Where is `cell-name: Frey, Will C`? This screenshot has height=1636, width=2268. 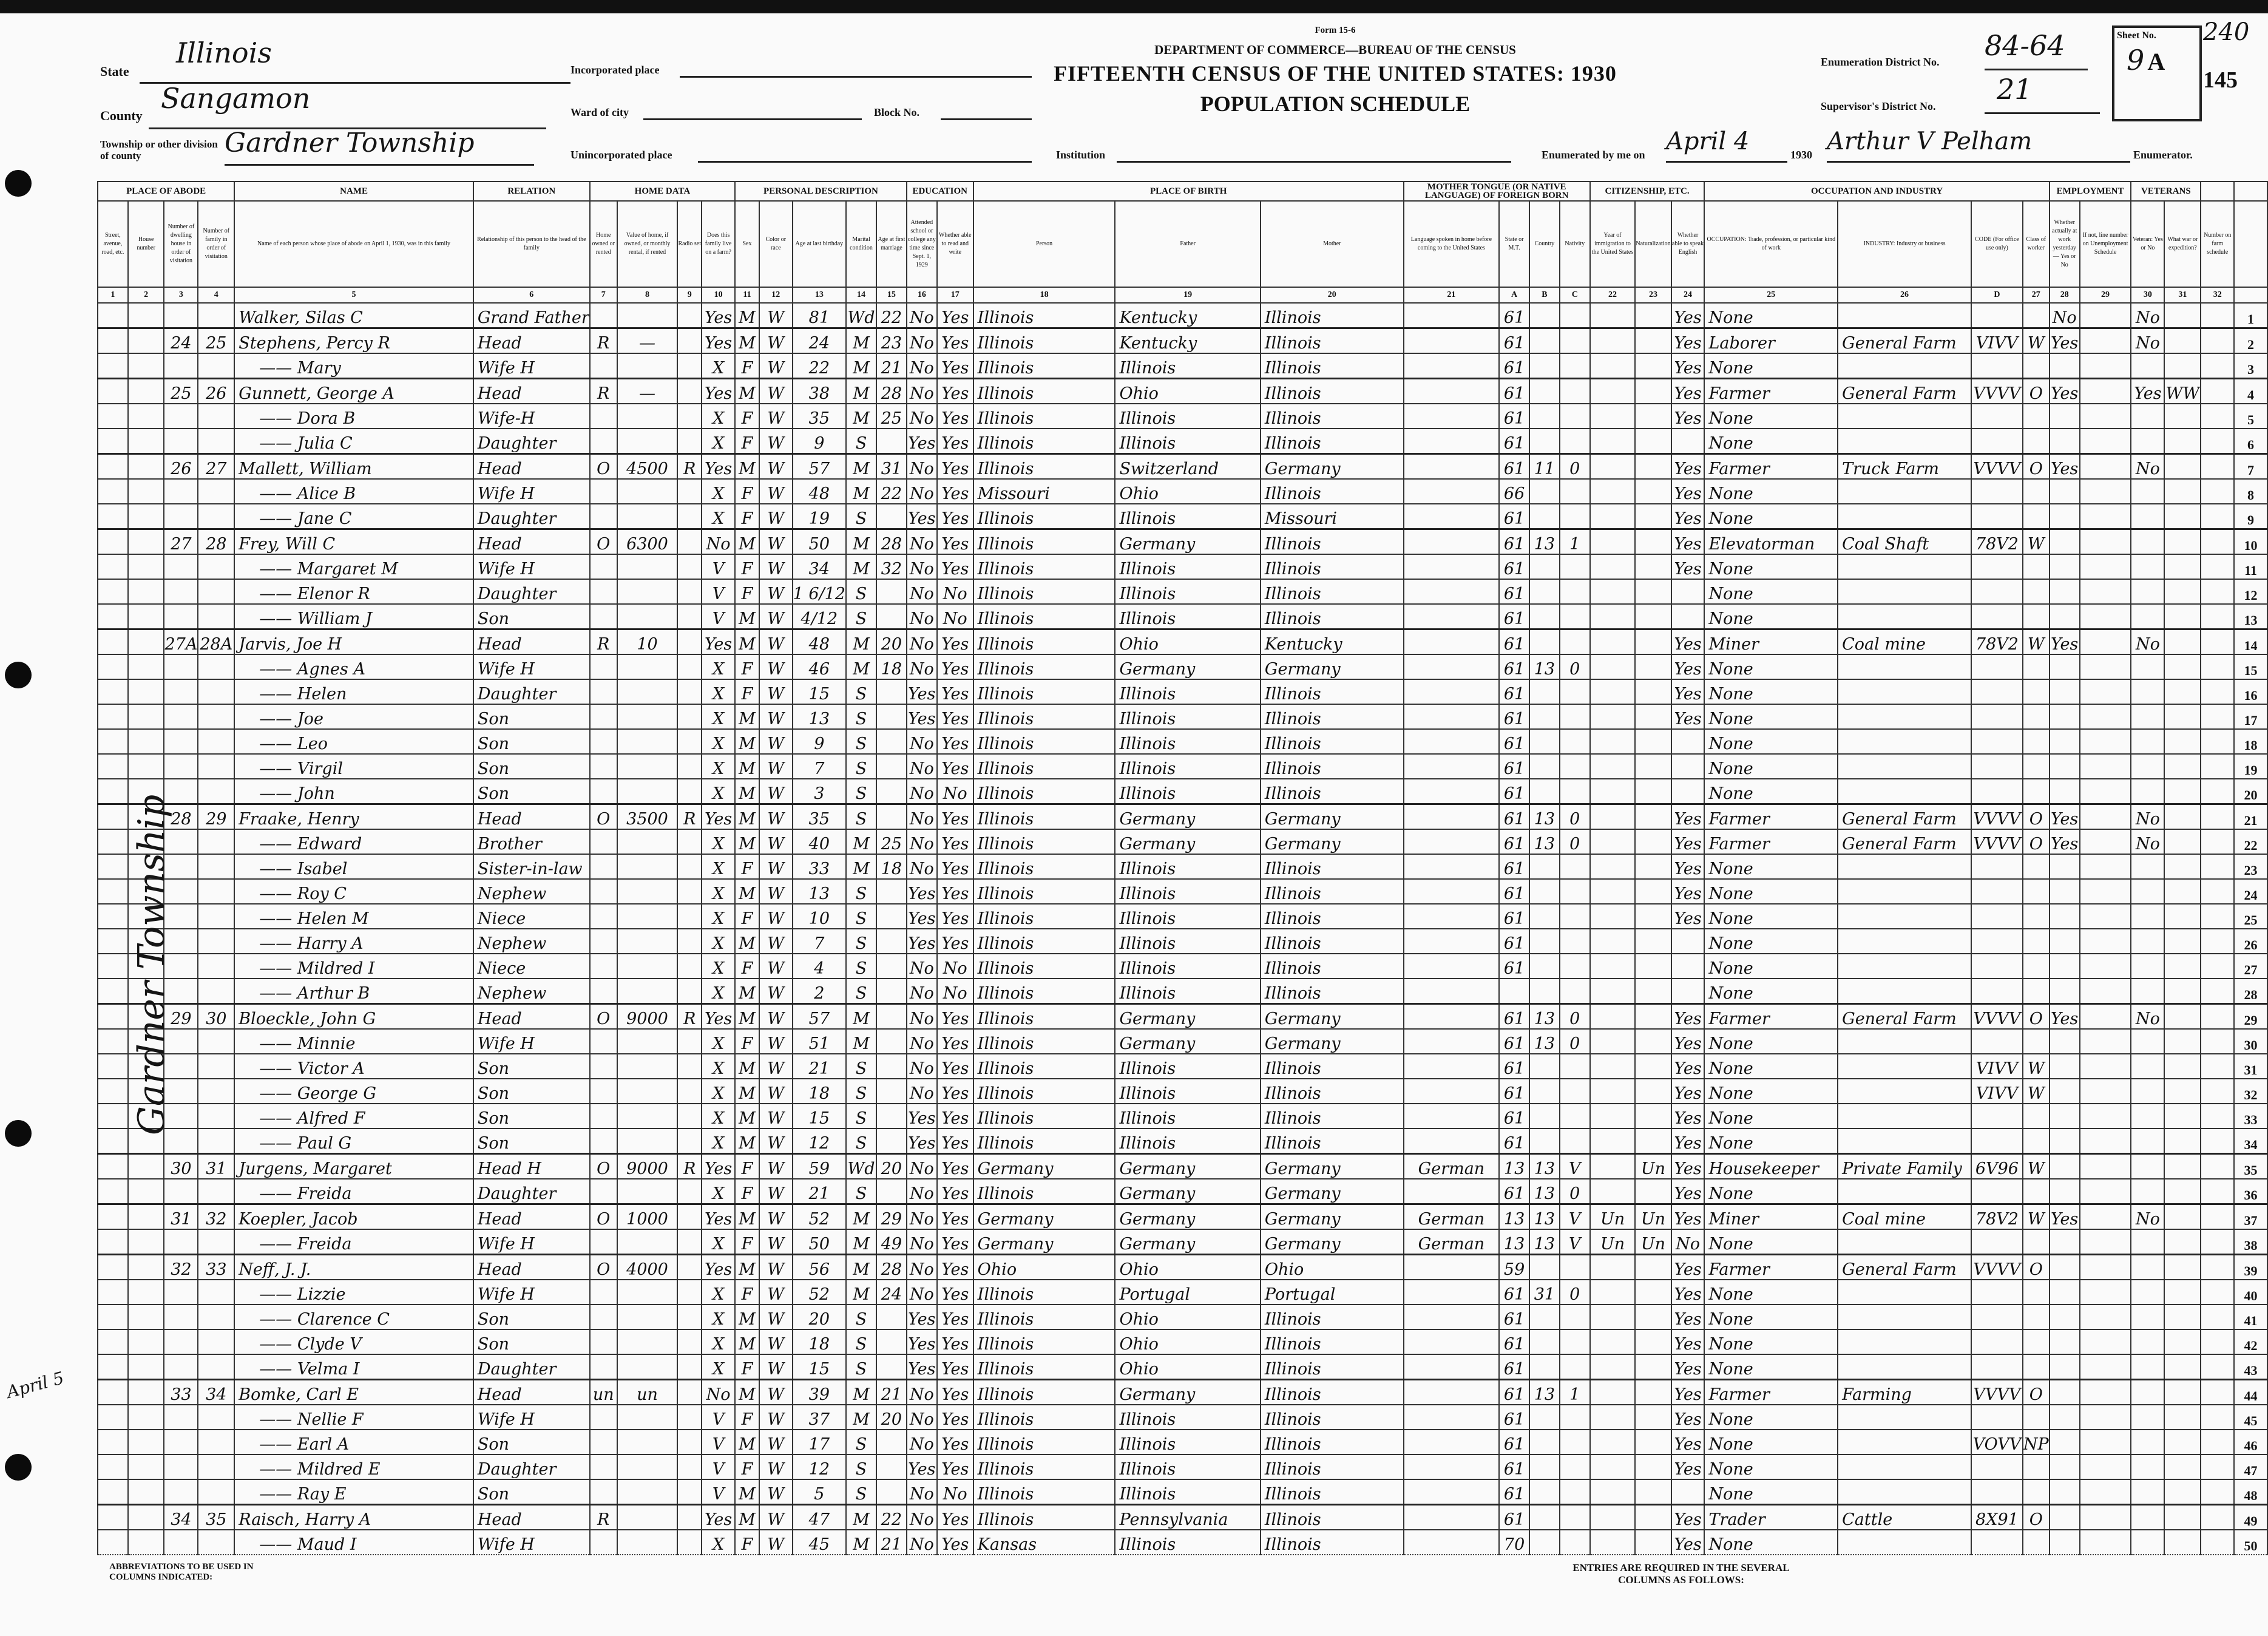
cell-name: Frey, Will C is located at coordinates (354, 541).